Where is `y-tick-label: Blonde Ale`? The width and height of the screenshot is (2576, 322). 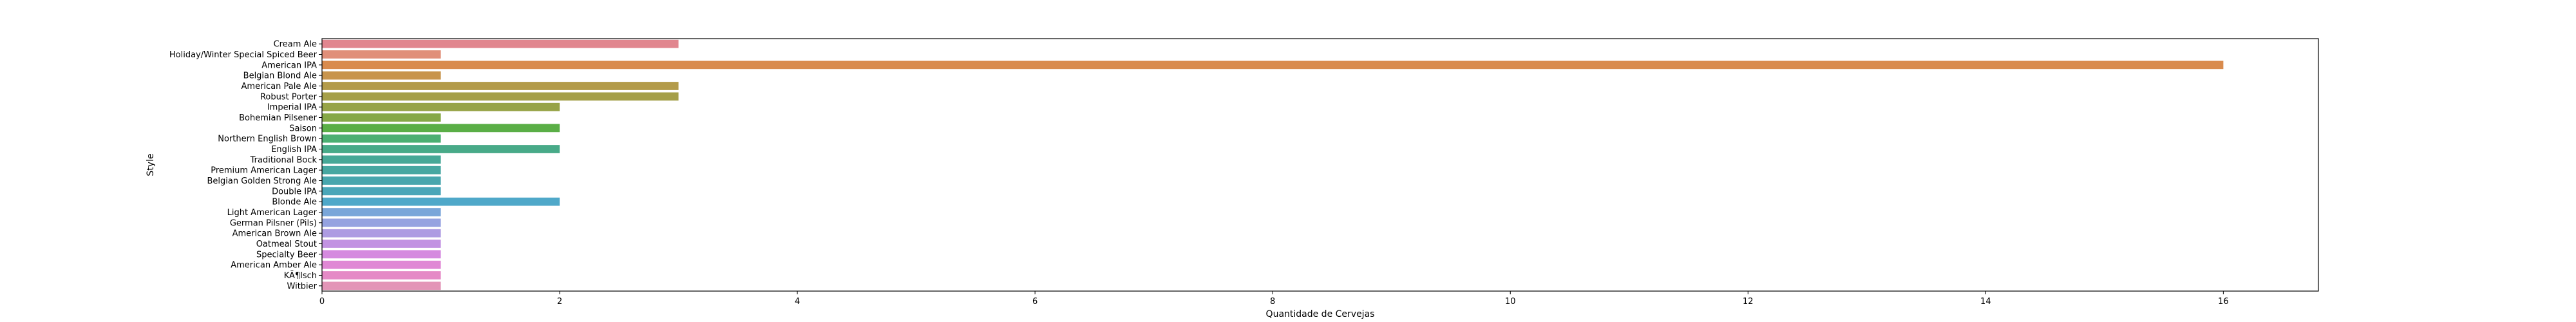 y-tick-label: Blonde Ale is located at coordinates (294, 202).